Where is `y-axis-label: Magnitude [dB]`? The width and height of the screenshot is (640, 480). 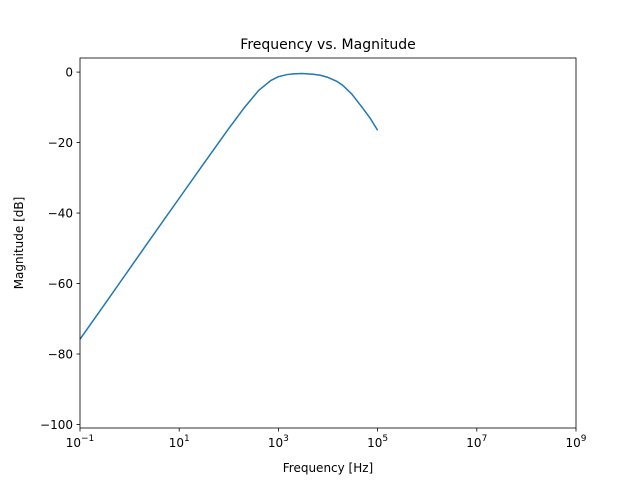
y-axis-label: Magnitude [dB] is located at coordinates (19, 243).